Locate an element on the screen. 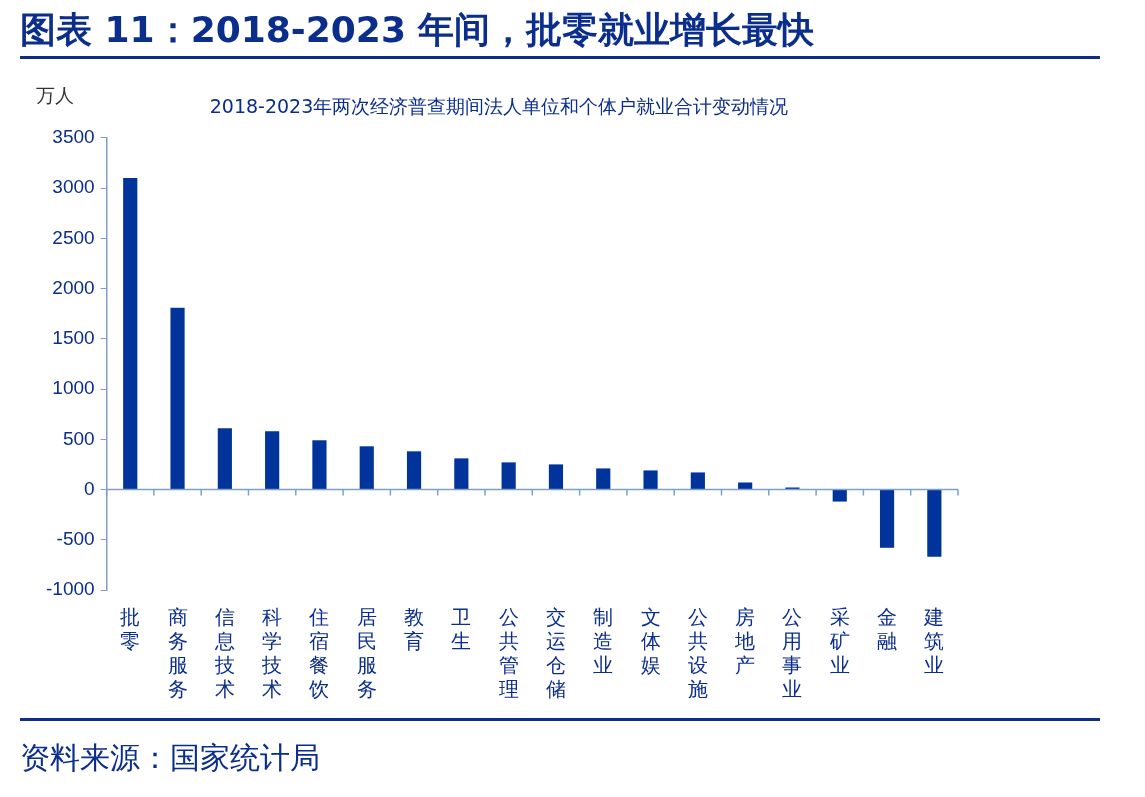  y-tick-label: 0 is located at coordinates (89, 488).